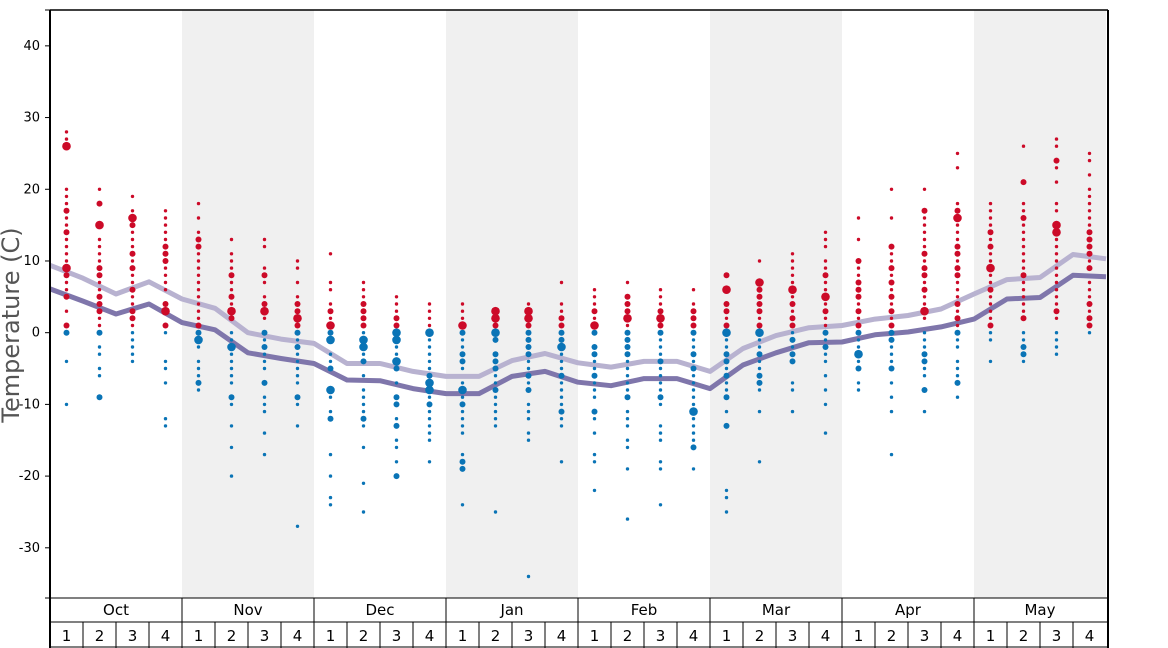 The width and height of the screenshot is (1168, 648). Describe the element at coordinates (31, 46) in the screenshot. I see `y-tick-label: 40` at that location.